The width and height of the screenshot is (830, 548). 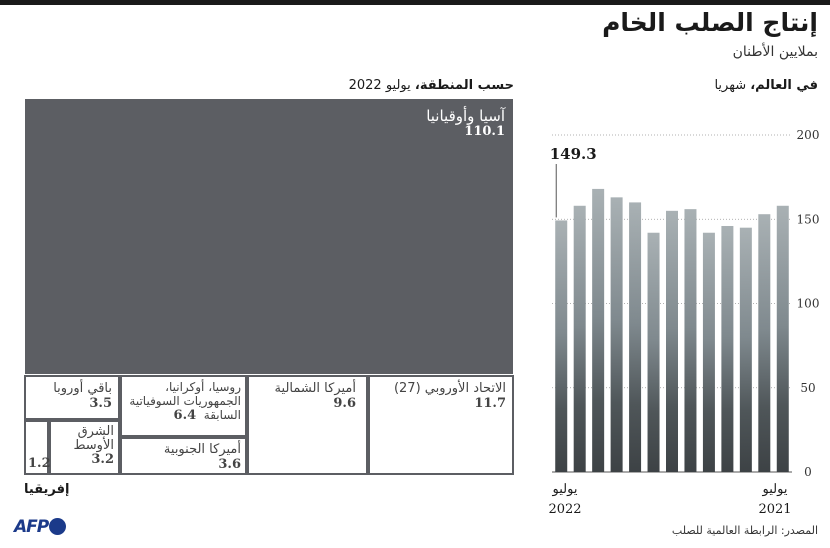 What do you see at coordinates (565, 500) in the screenshot?
I see `x-label-end: يوليو 2022` at bounding box center [565, 500].